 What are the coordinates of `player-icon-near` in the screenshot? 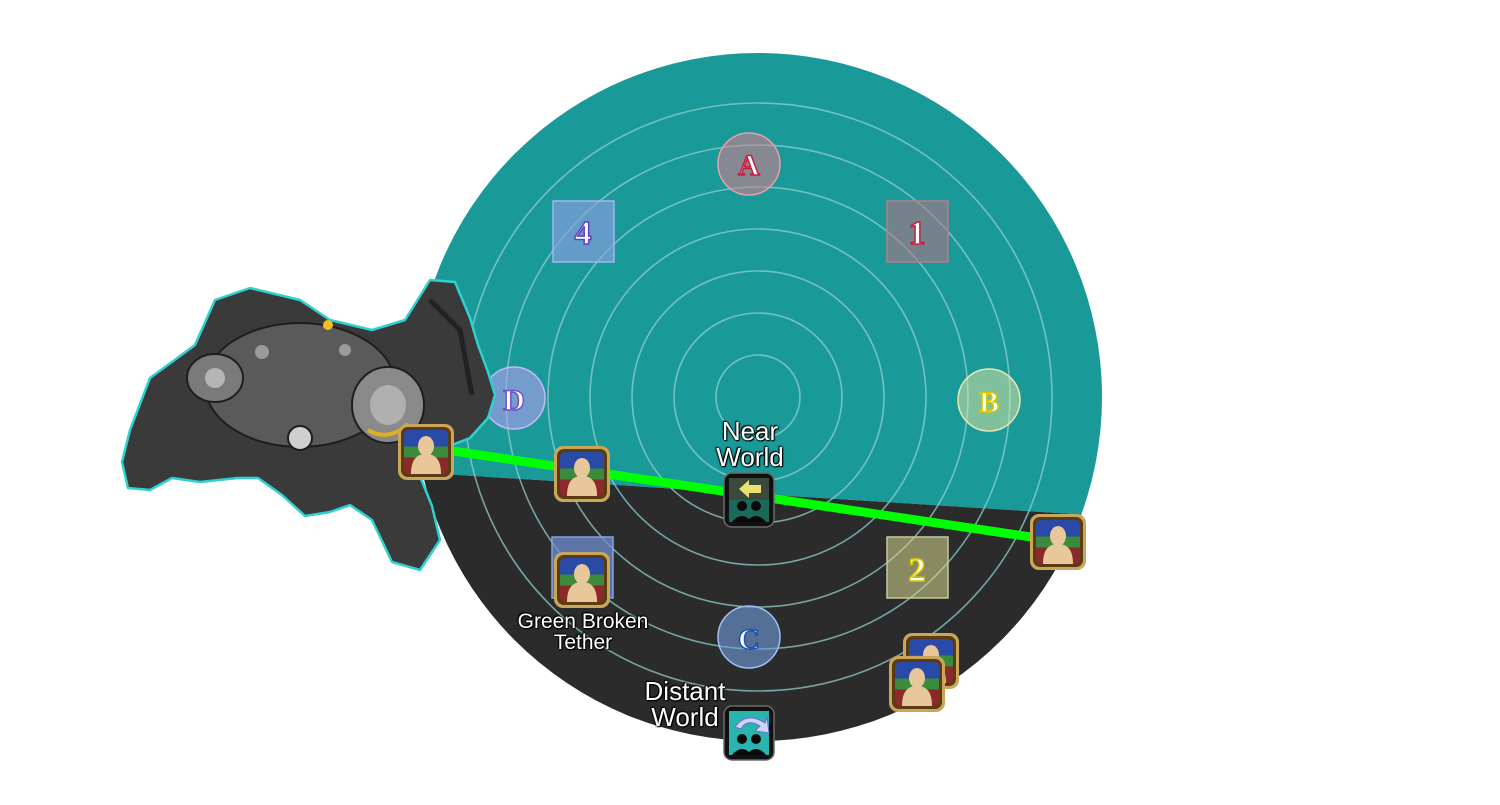 It's located at (582, 474).